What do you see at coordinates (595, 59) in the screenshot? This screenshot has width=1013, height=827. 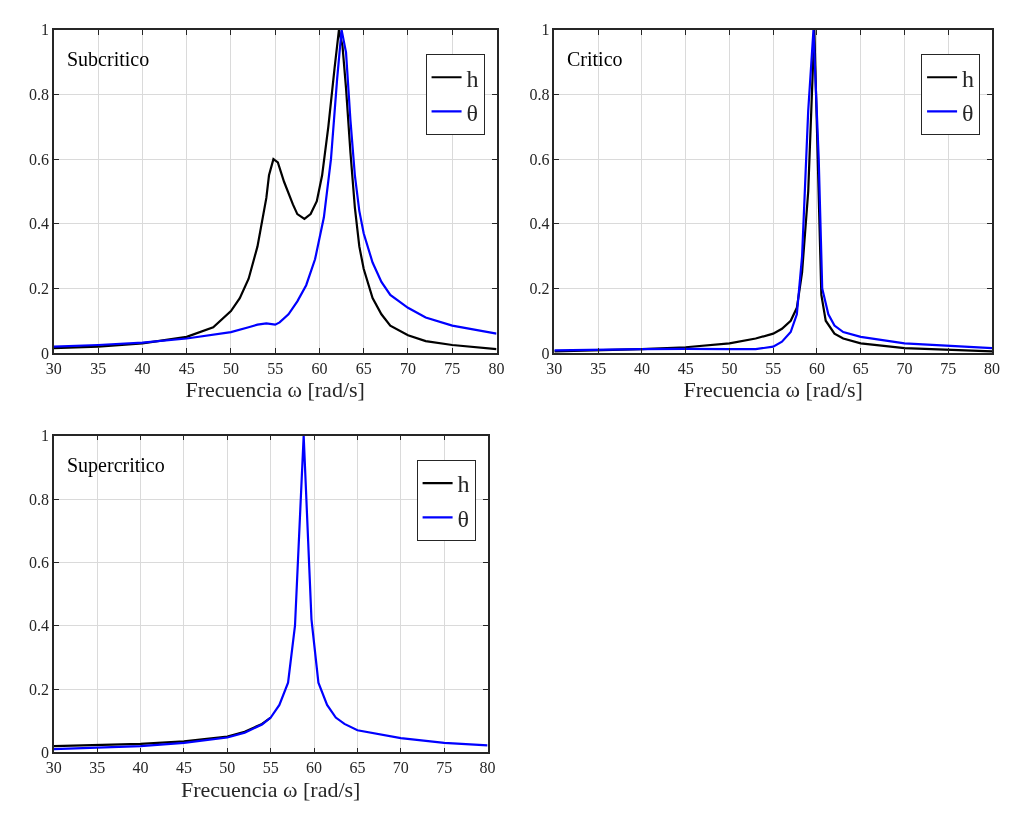 I see `text: Critico` at bounding box center [595, 59].